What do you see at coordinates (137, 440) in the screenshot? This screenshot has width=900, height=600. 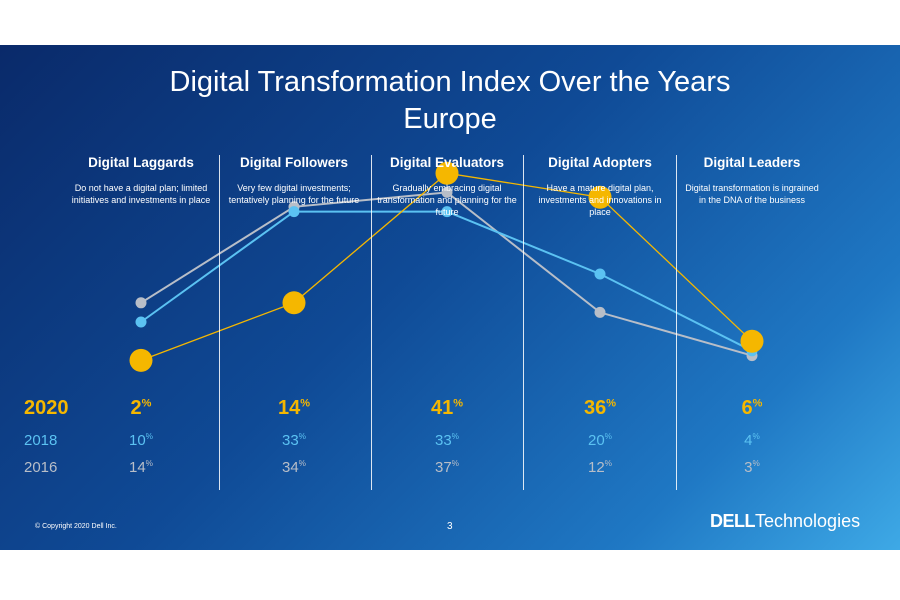 I see `data-label-value: 10` at bounding box center [137, 440].